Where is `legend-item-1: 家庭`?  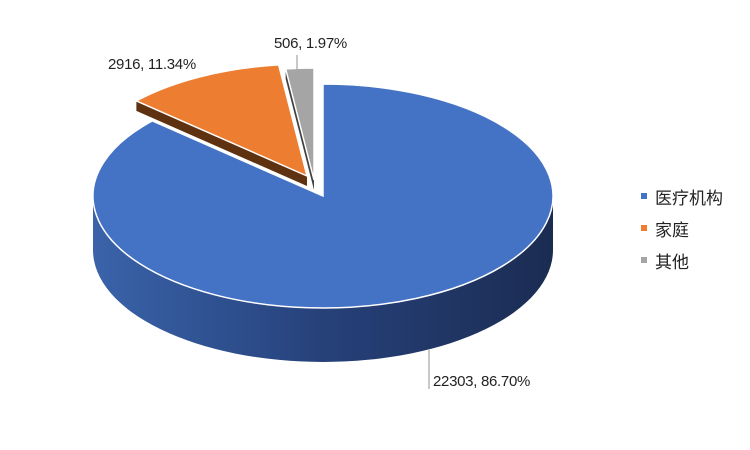 legend-item-1: 家庭 is located at coordinates (682, 228).